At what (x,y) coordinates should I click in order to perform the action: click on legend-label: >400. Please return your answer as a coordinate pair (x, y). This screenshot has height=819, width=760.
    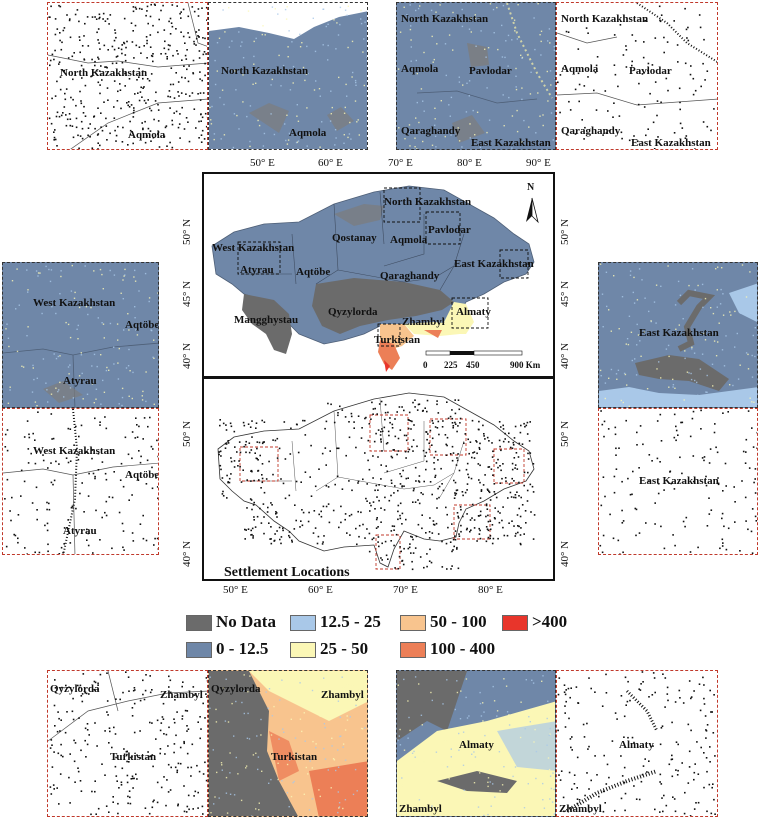
    Looking at the image, I should click on (550, 621).